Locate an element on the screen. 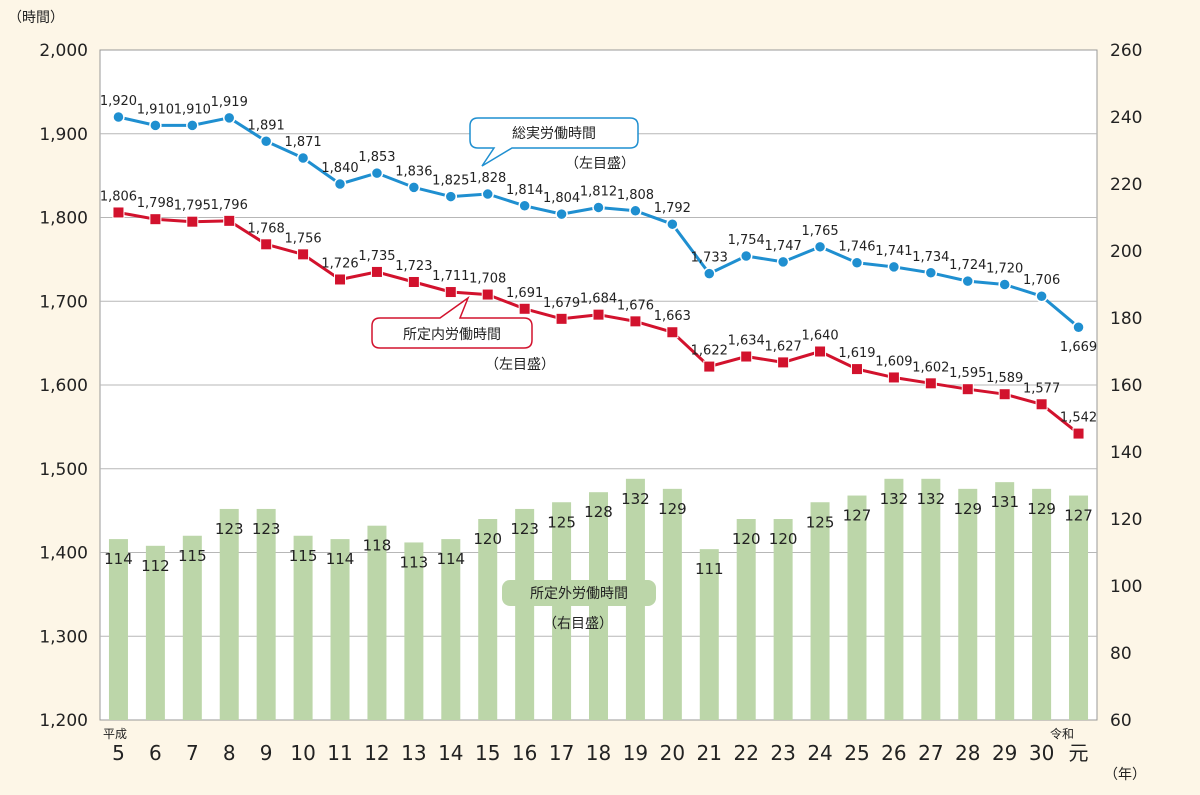  scheduled-hours-label: 1,768 is located at coordinates (266, 228).